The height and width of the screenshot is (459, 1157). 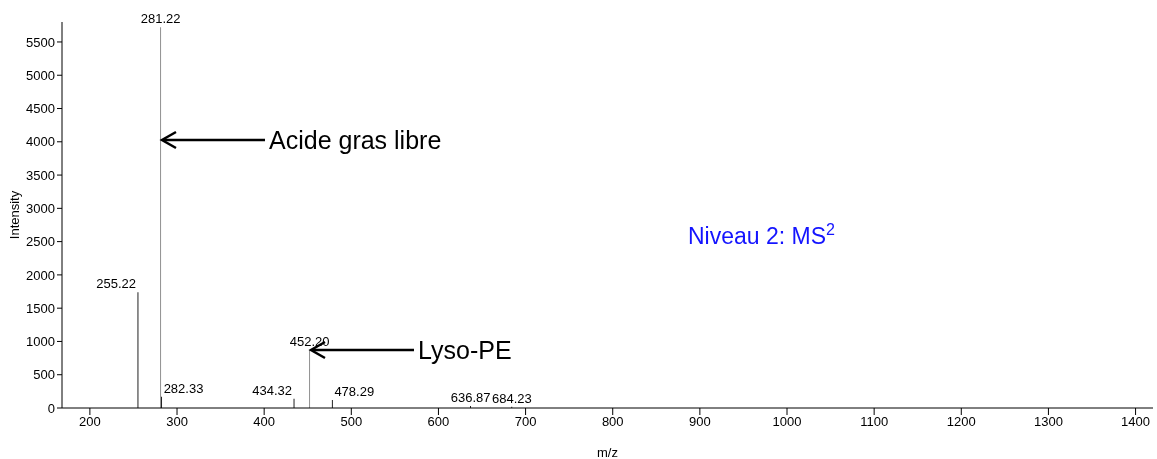 I want to click on y-tick-label: 3500, so click(x=40, y=175).